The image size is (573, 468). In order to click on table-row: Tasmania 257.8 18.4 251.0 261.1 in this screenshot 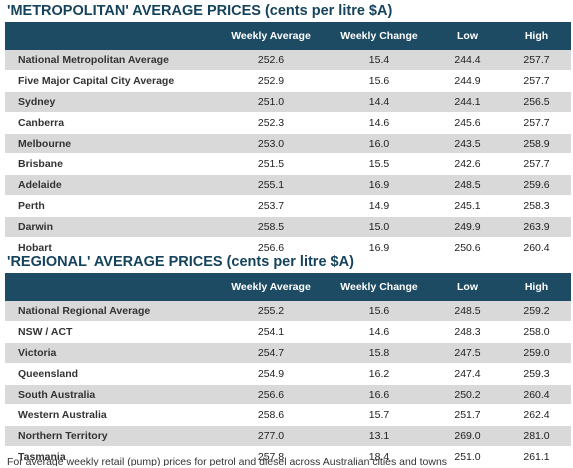, I will do `click(288, 457)`.